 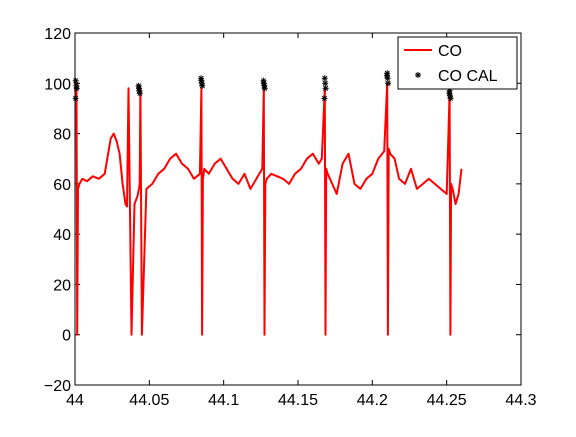 I want to click on legend-swatch-stroke, so click(x=418, y=75).